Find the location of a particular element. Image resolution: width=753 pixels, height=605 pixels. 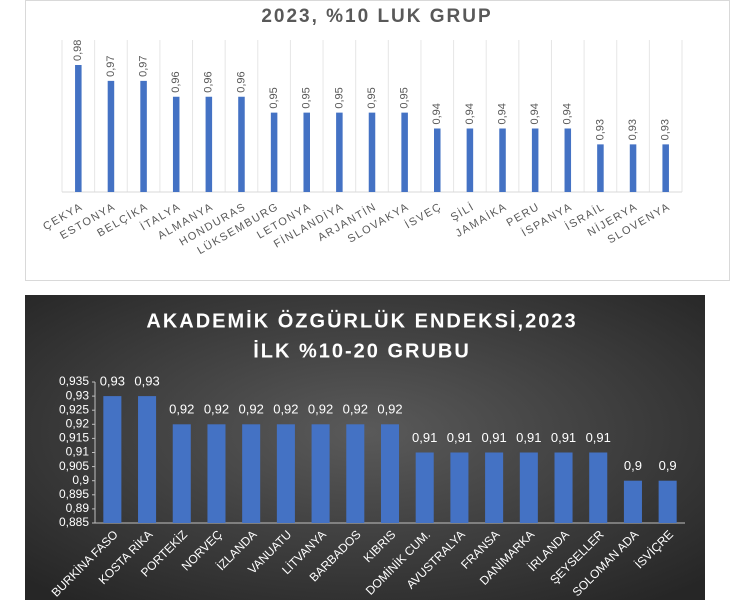

y-tick-label: 0,9 is located at coordinates (80, 480).